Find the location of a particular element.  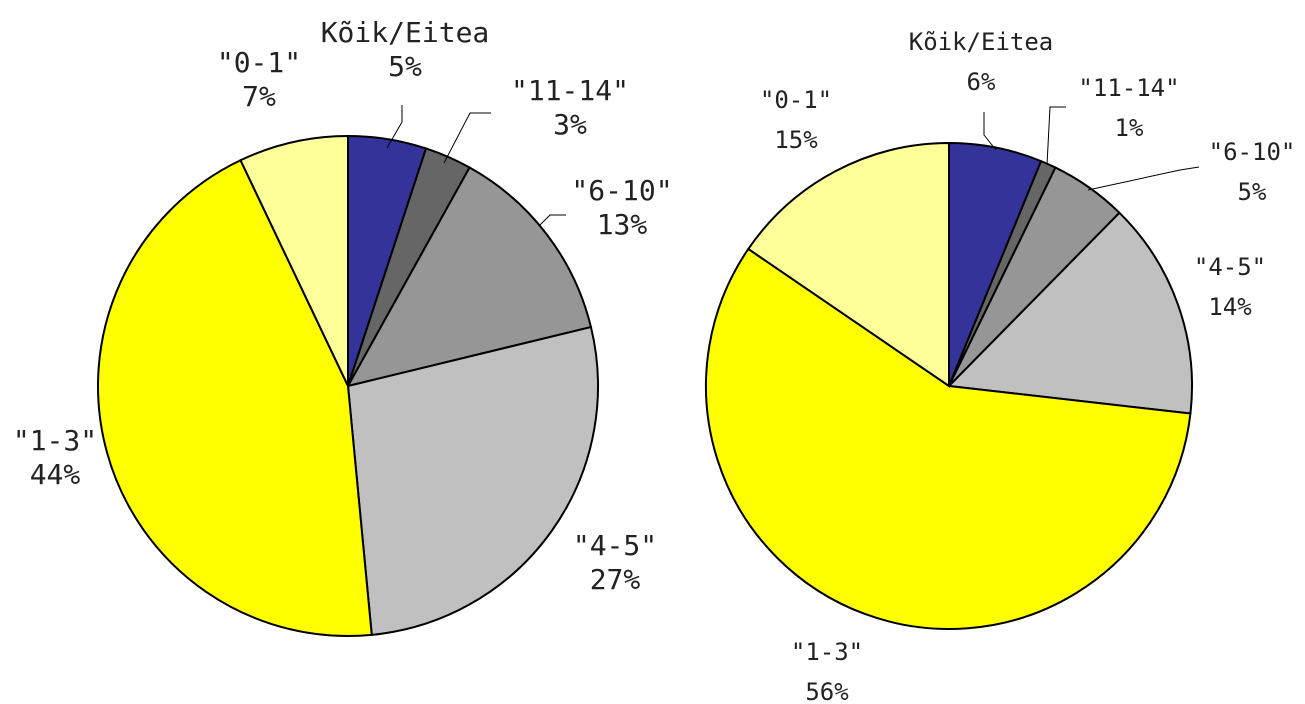

right-pie-pct-6-10: 5% is located at coordinates (1252, 192).